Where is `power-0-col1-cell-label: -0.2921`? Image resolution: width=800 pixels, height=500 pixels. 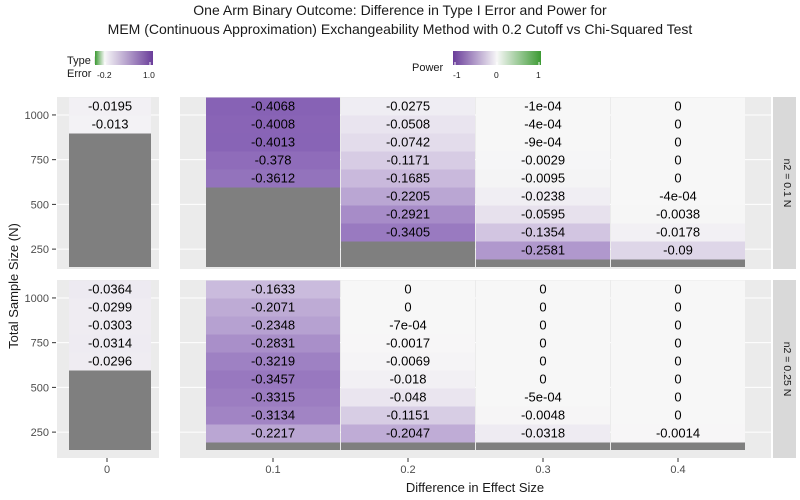
power-0-col1-cell-label: -0.2921 is located at coordinates (408, 214).